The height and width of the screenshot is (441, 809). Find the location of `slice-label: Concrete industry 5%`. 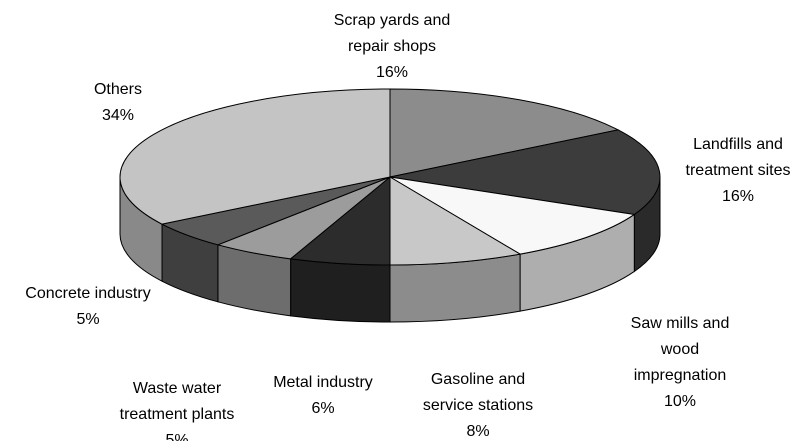

slice-label: Concrete industry 5% is located at coordinates (88, 307).